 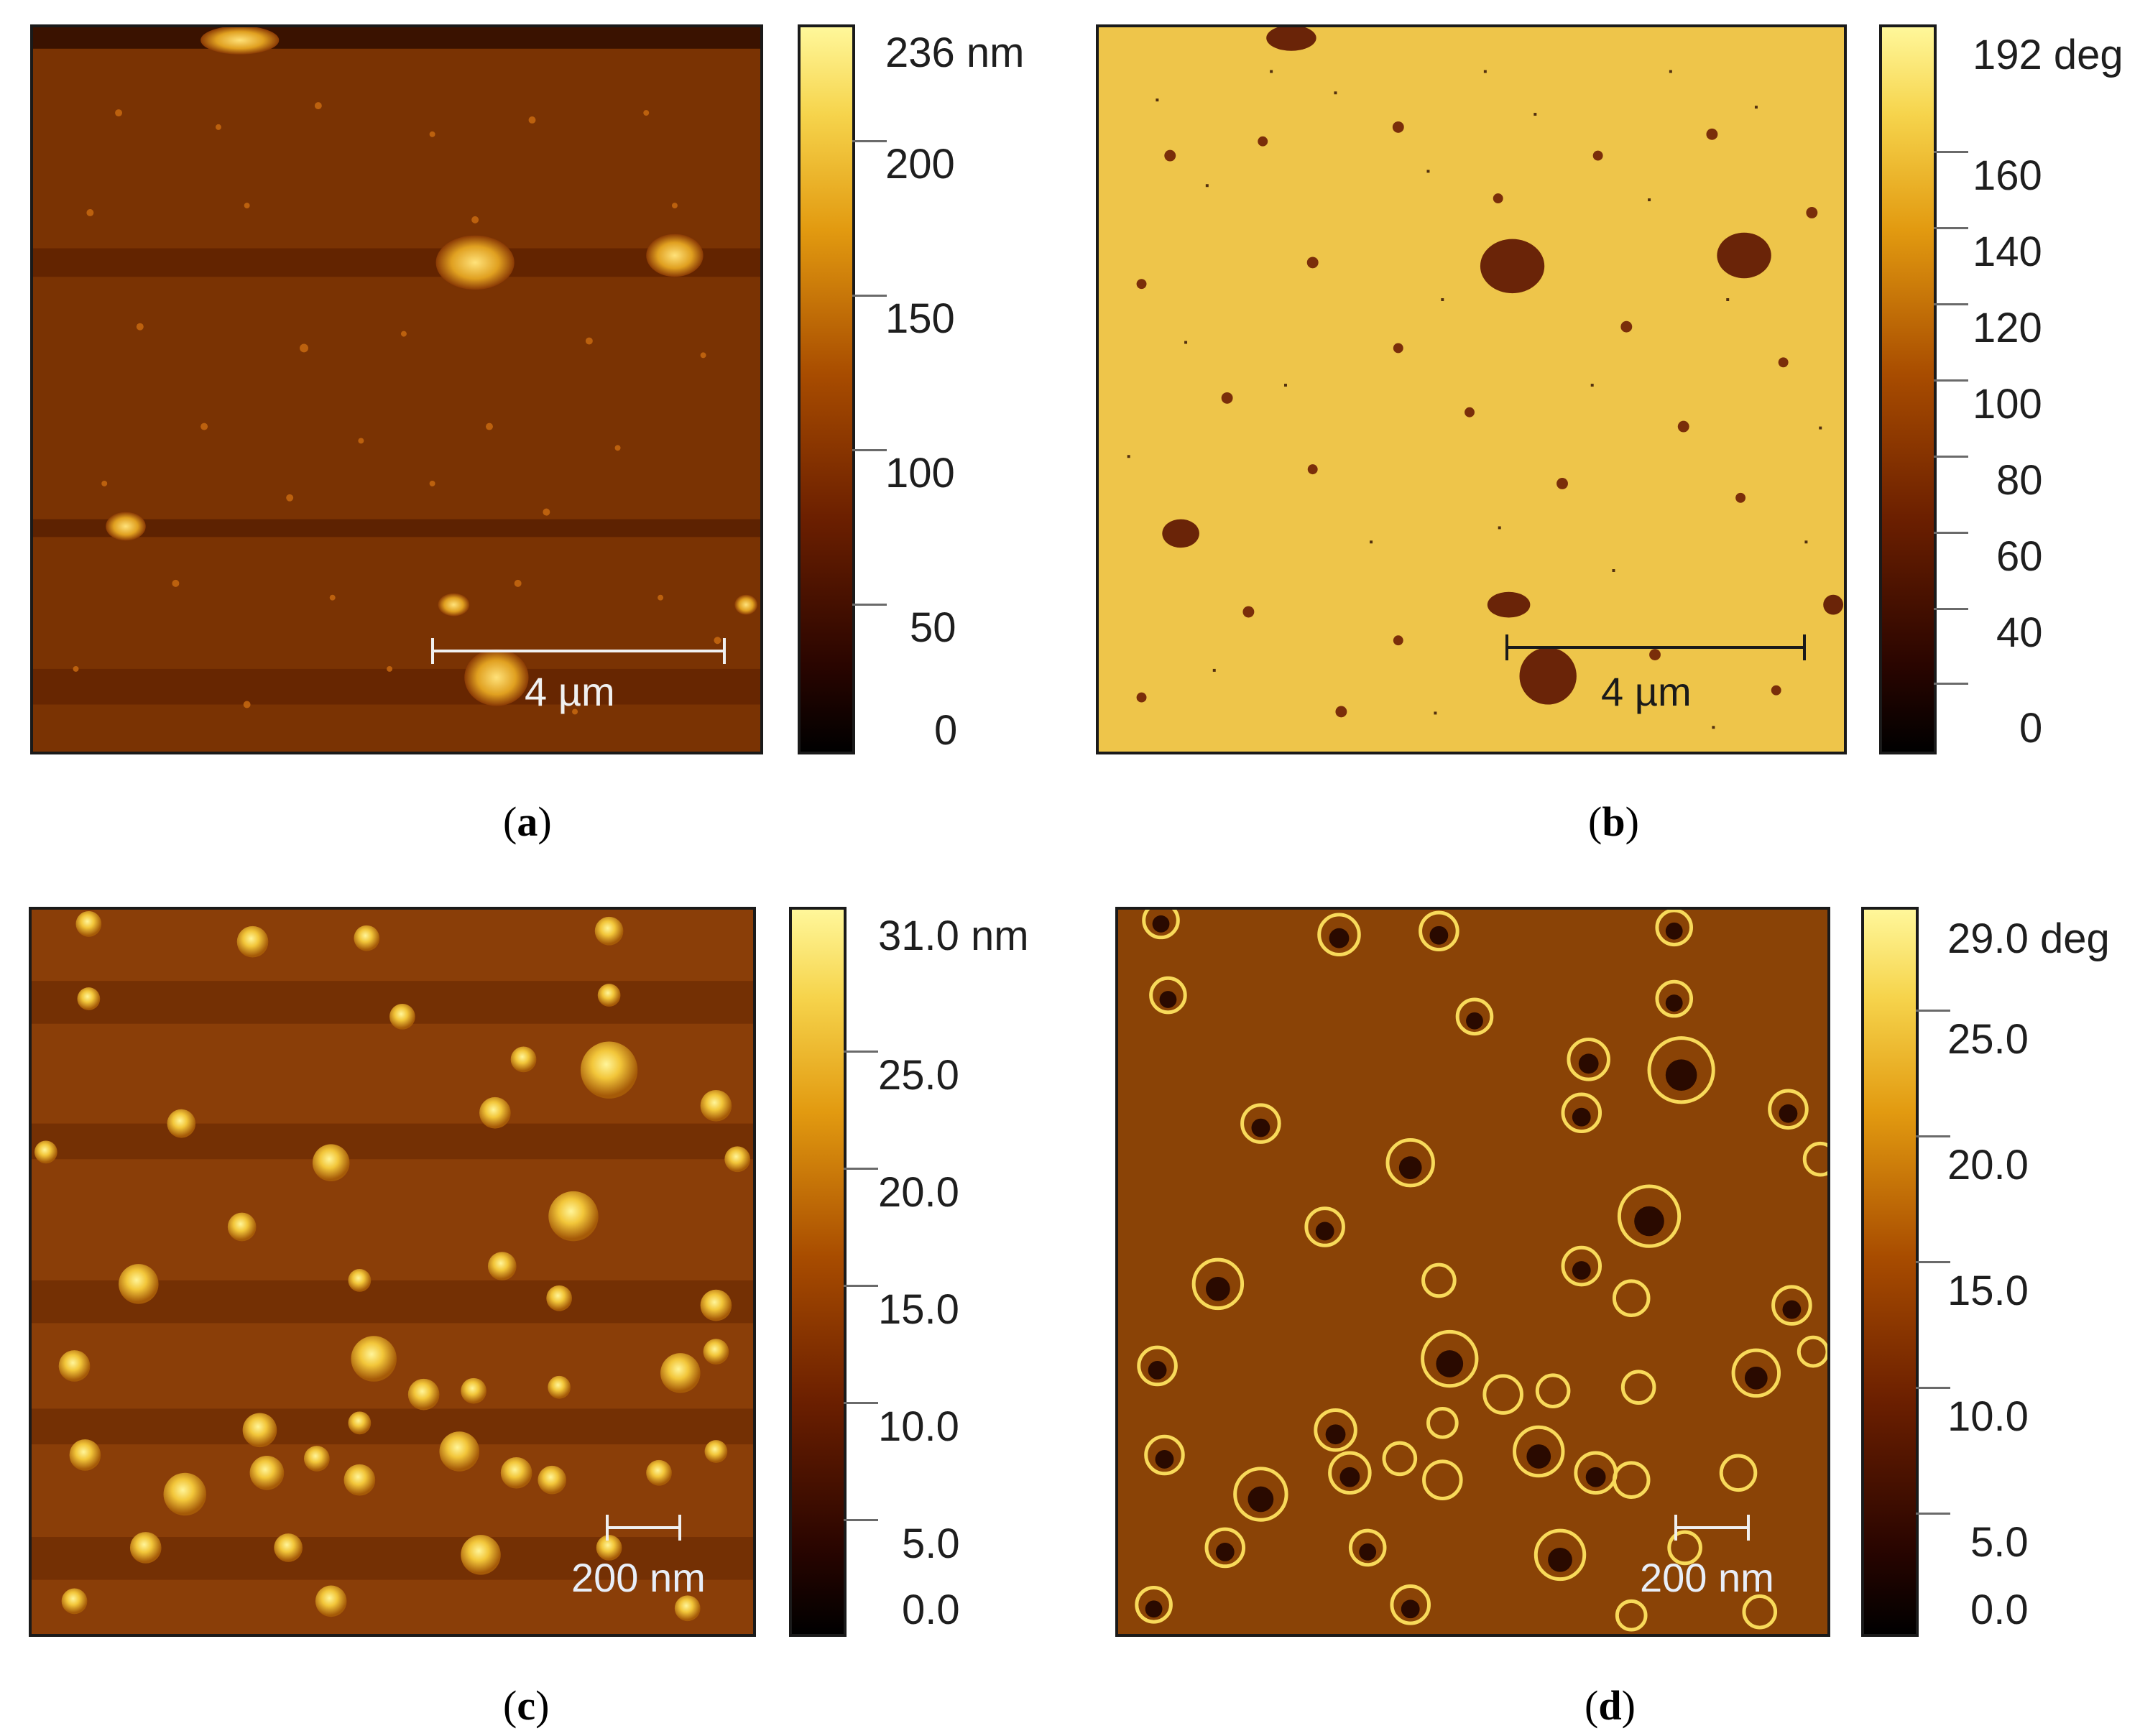 What do you see at coordinates (527, 821) in the screenshot?
I see `caption-a: (a)` at bounding box center [527, 821].